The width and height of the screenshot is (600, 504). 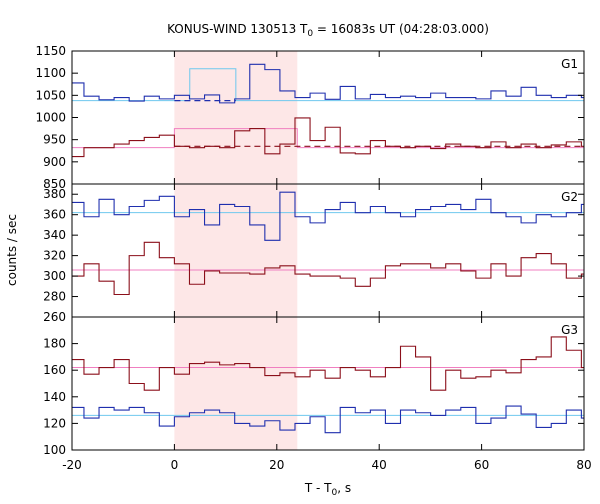 What do you see at coordinates (569, 330) in the screenshot?
I see `panel-label: G3` at bounding box center [569, 330].